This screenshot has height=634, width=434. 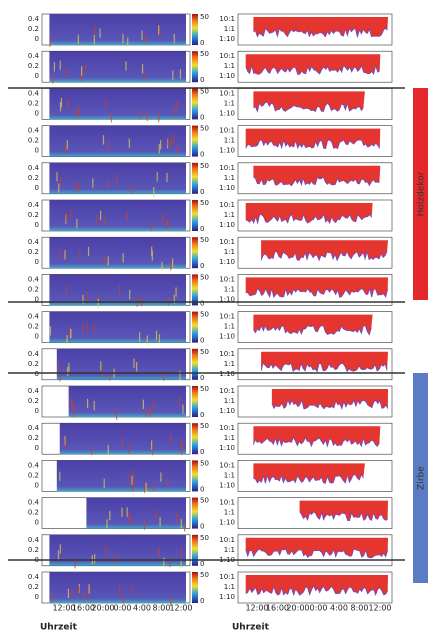 What do you see at coordinates (59, 628) in the screenshot?
I see `x-axis-label: Uhrzeit` at bounding box center [59, 628].